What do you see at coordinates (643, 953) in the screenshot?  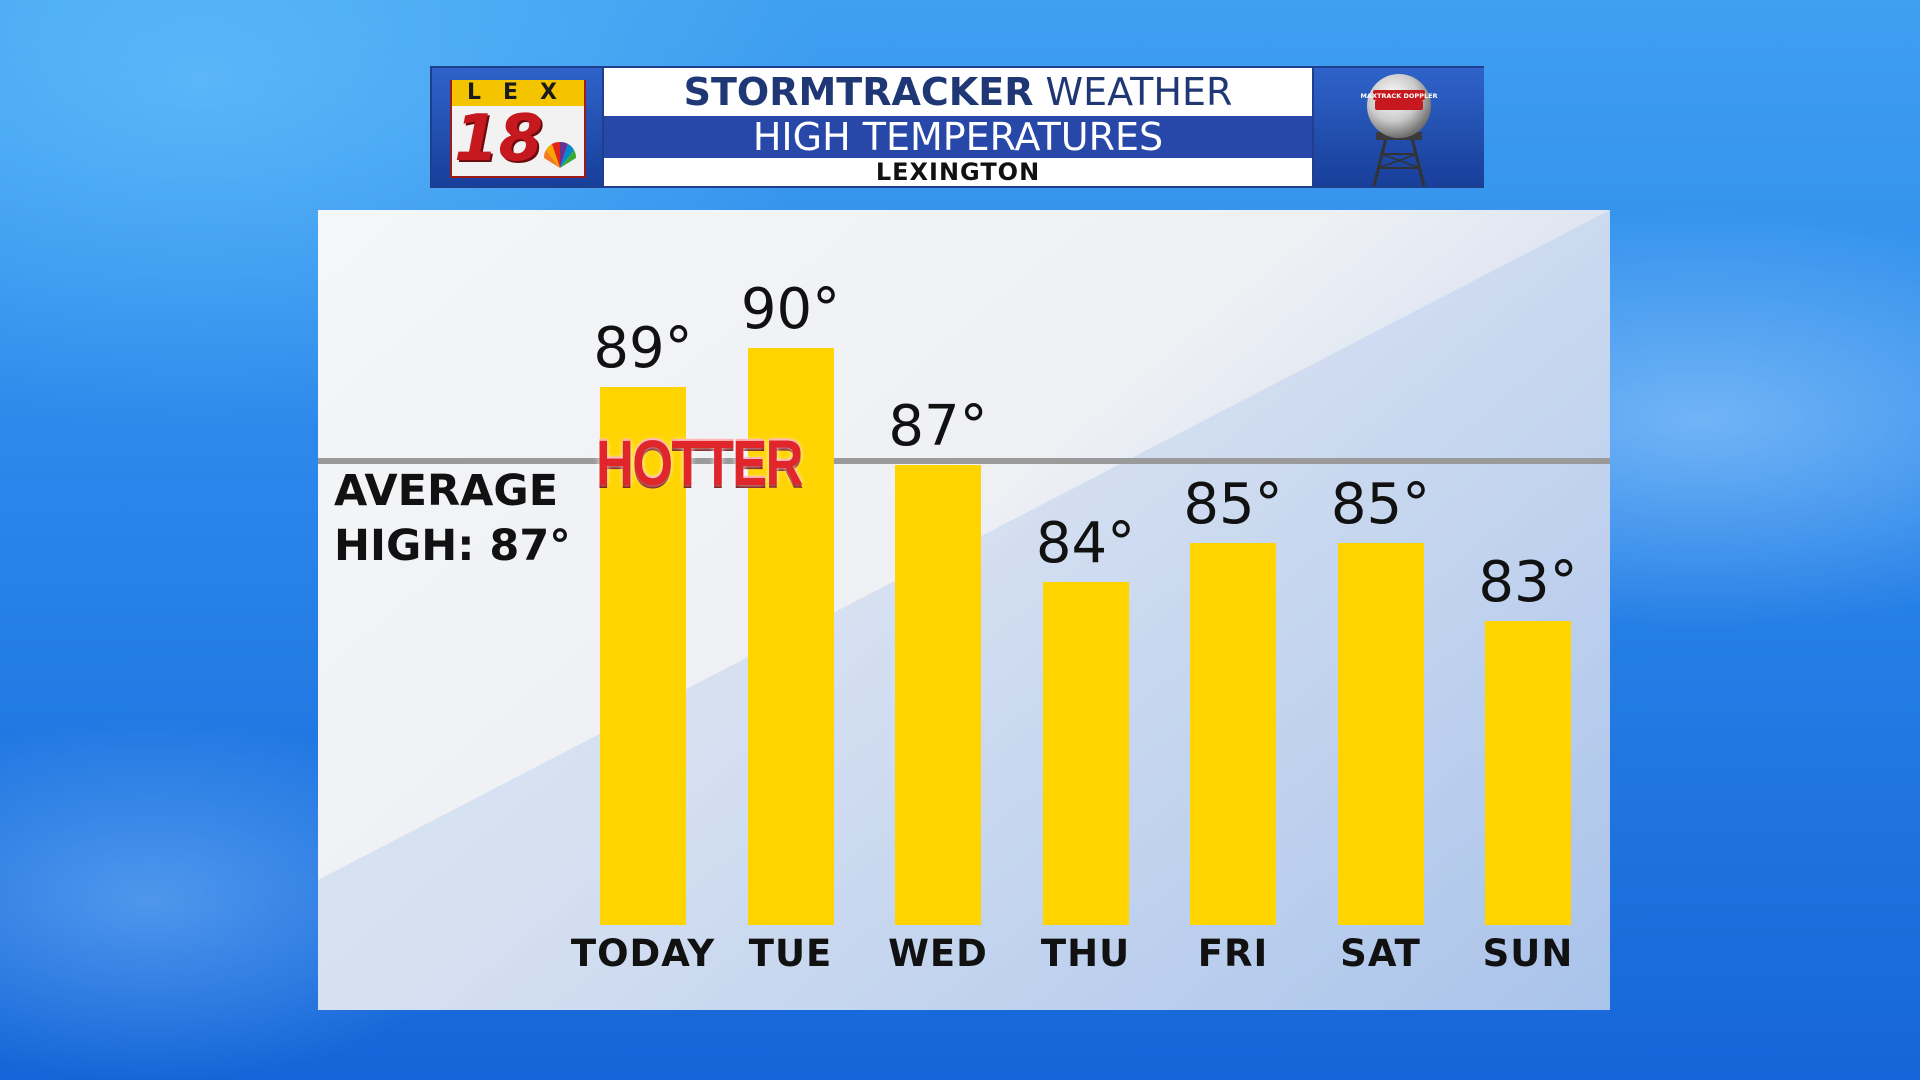 I see `day-label-today: TODAY` at bounding box center [643, 953].